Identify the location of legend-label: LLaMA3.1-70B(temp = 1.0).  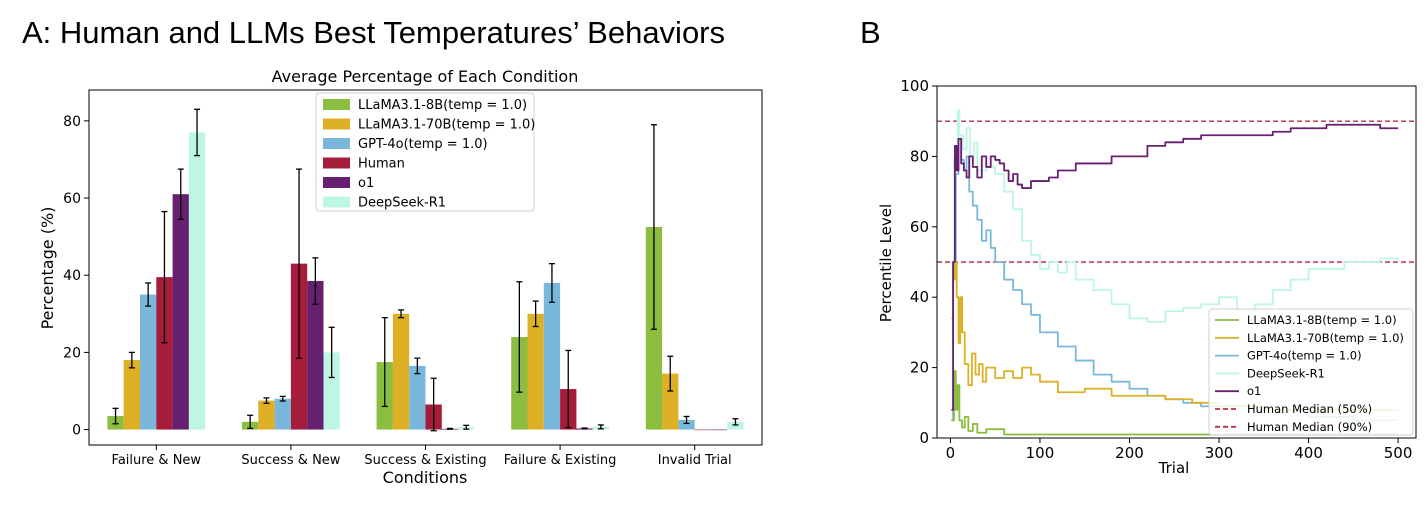
(446, 125).